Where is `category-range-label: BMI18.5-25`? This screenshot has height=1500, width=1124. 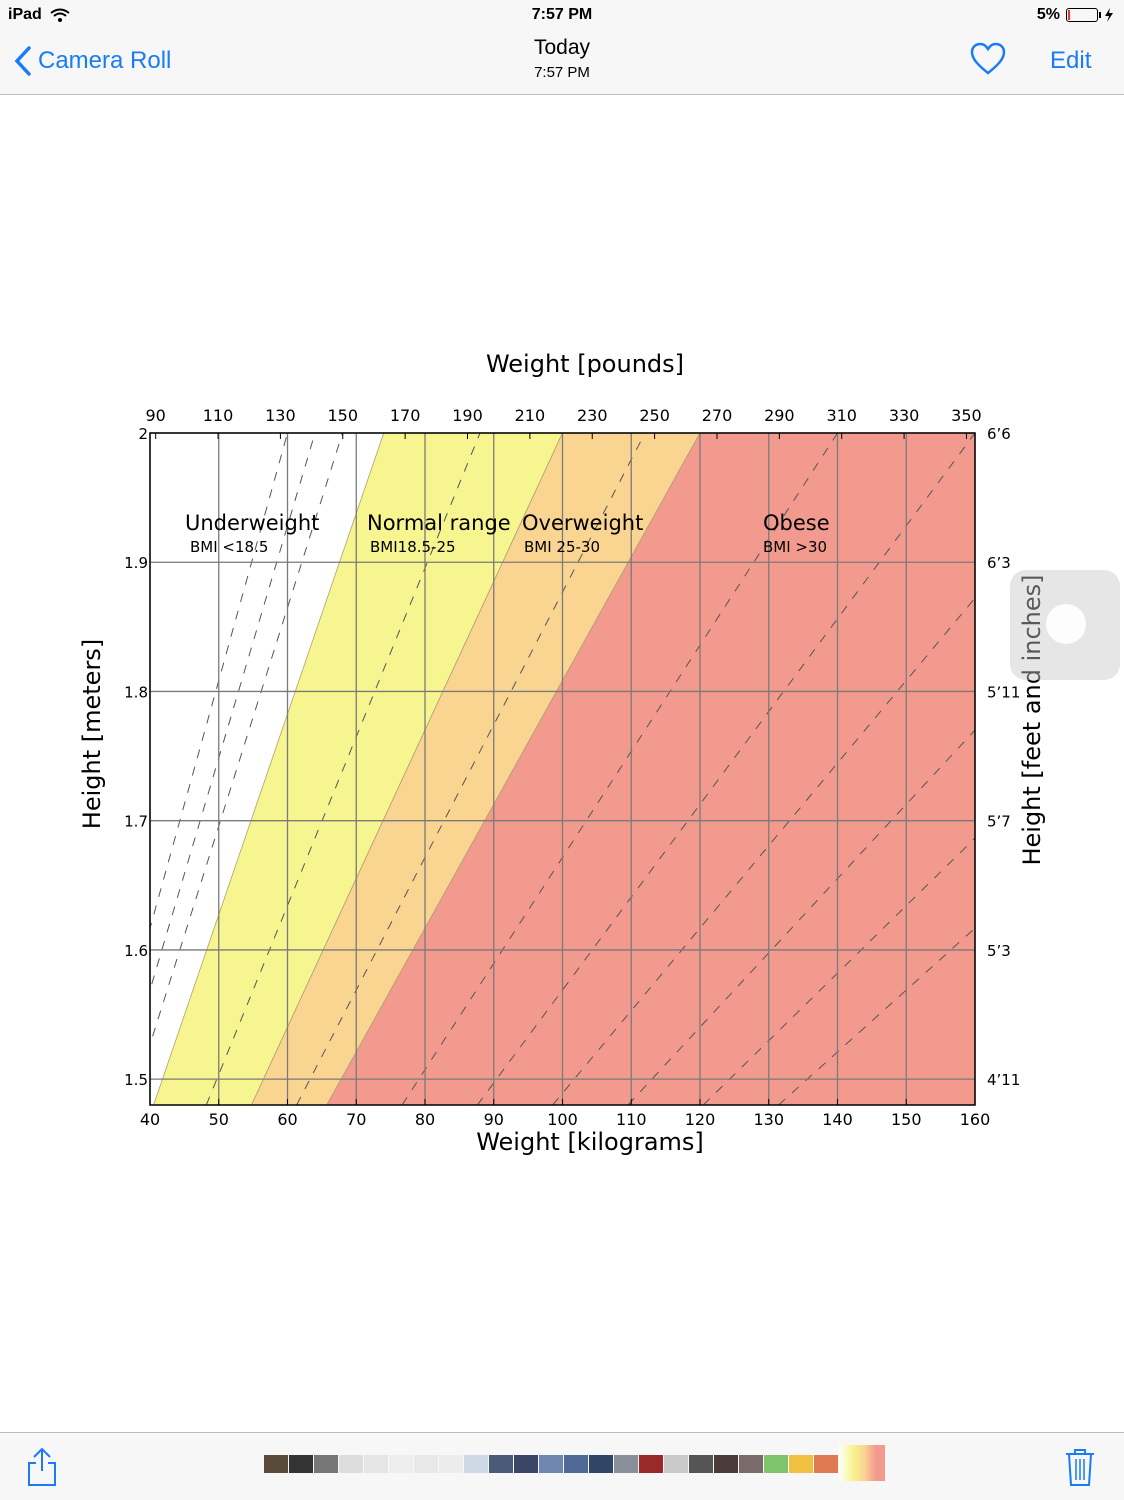
category-range-label: BMI18.5-25 is located at coordinates (413, 547).